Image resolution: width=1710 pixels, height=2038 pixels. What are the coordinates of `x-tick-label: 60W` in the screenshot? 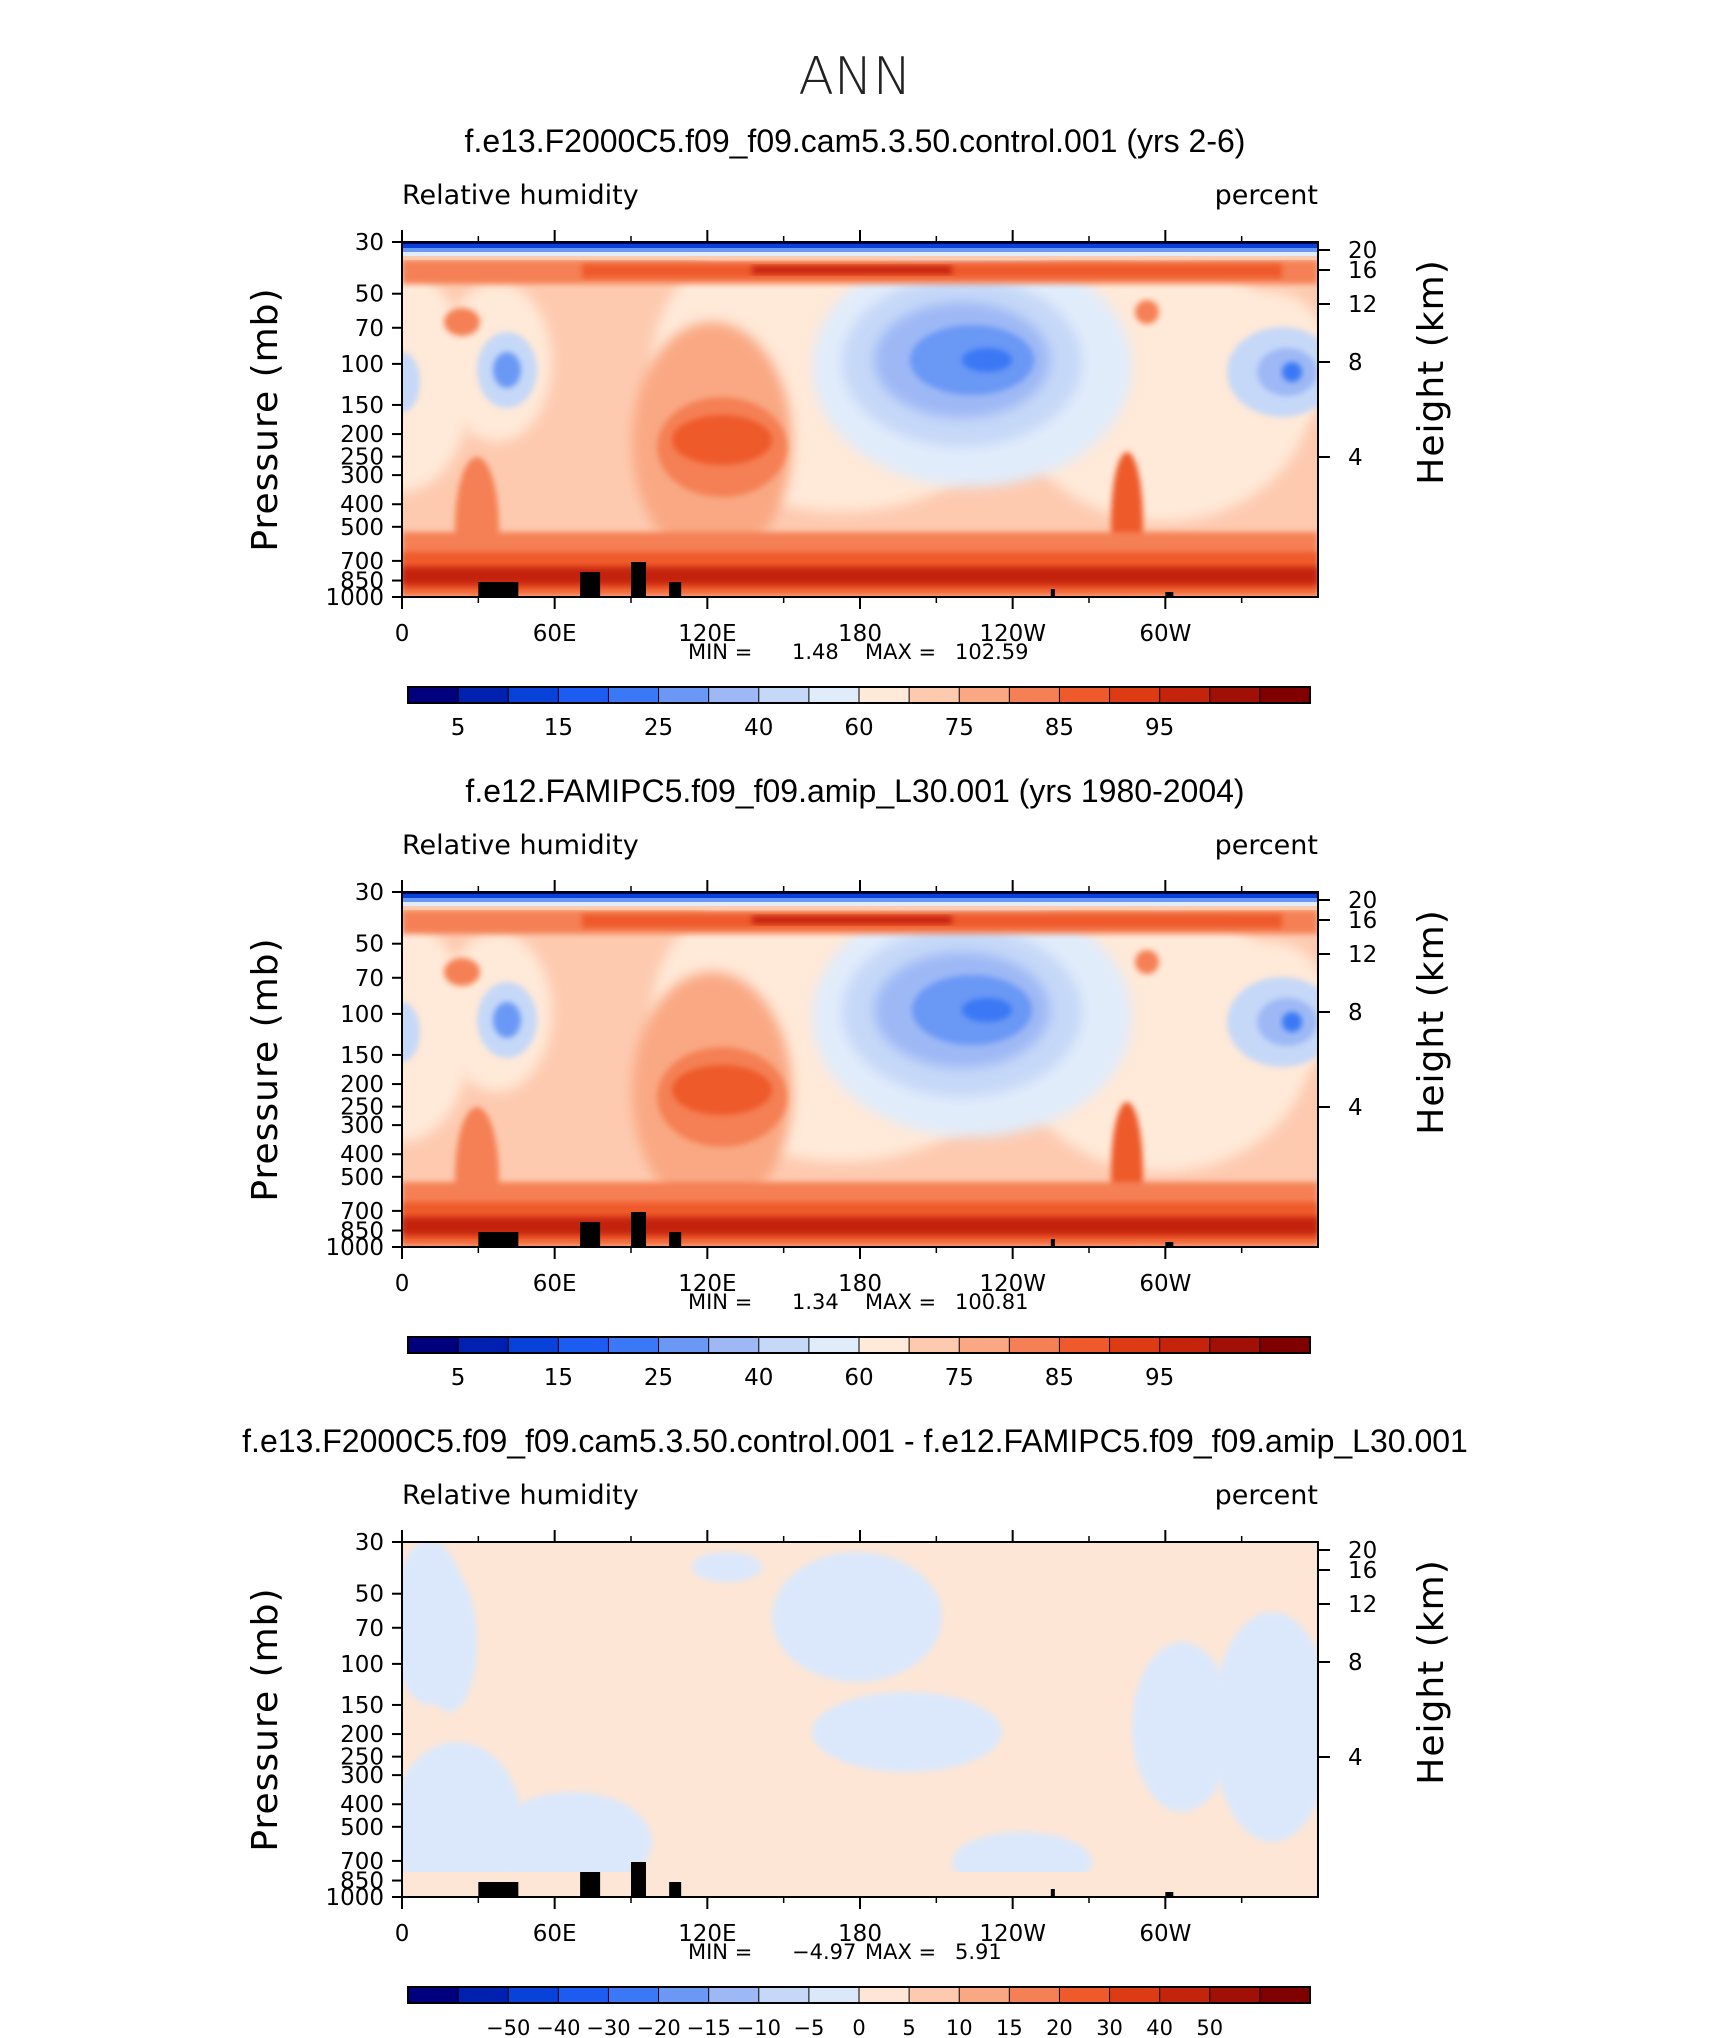 It's located at (1165, 1934).